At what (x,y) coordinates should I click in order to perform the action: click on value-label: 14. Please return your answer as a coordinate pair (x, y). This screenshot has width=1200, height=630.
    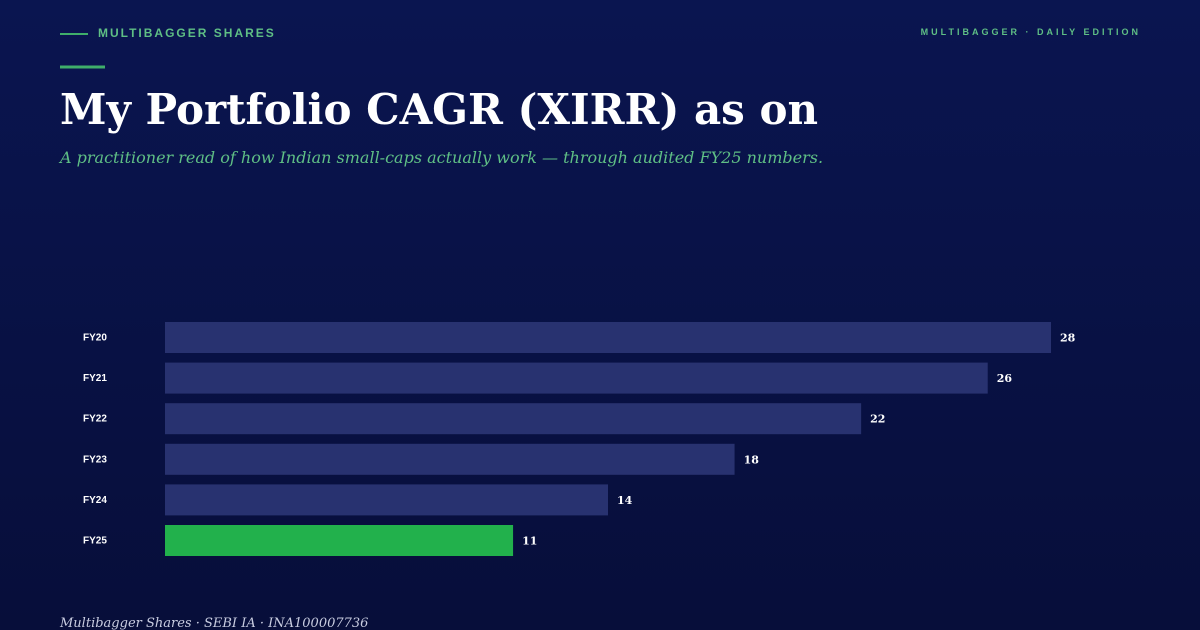
    Looking at the image, I should click on (625, 500).